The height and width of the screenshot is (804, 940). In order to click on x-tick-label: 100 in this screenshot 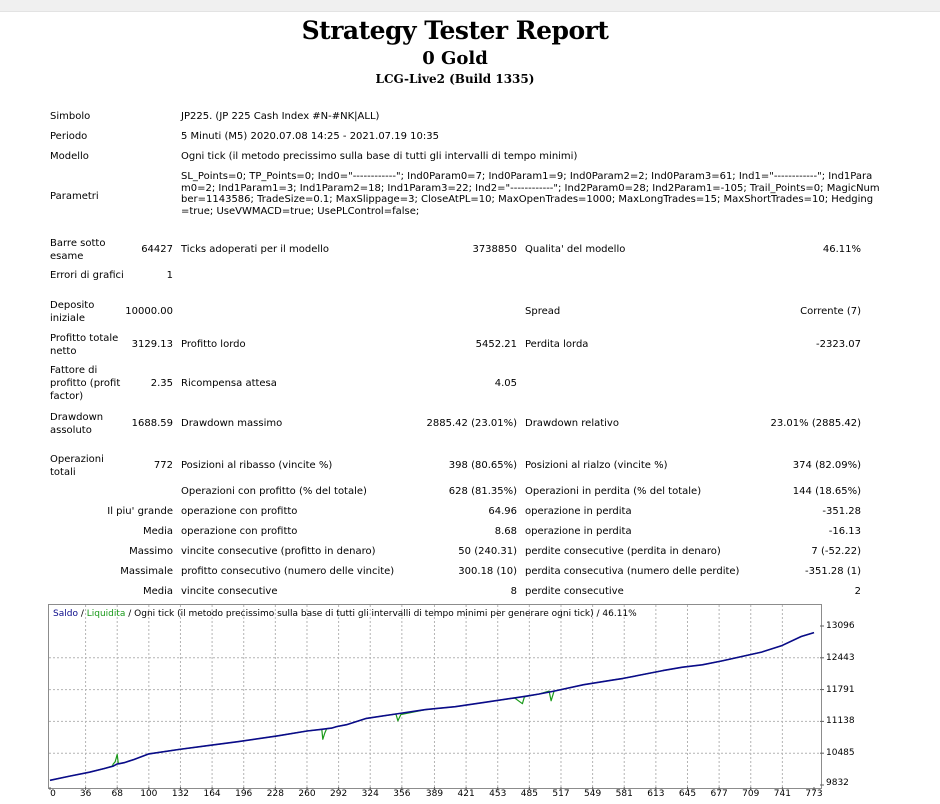, I will do `click(149, 794)`.